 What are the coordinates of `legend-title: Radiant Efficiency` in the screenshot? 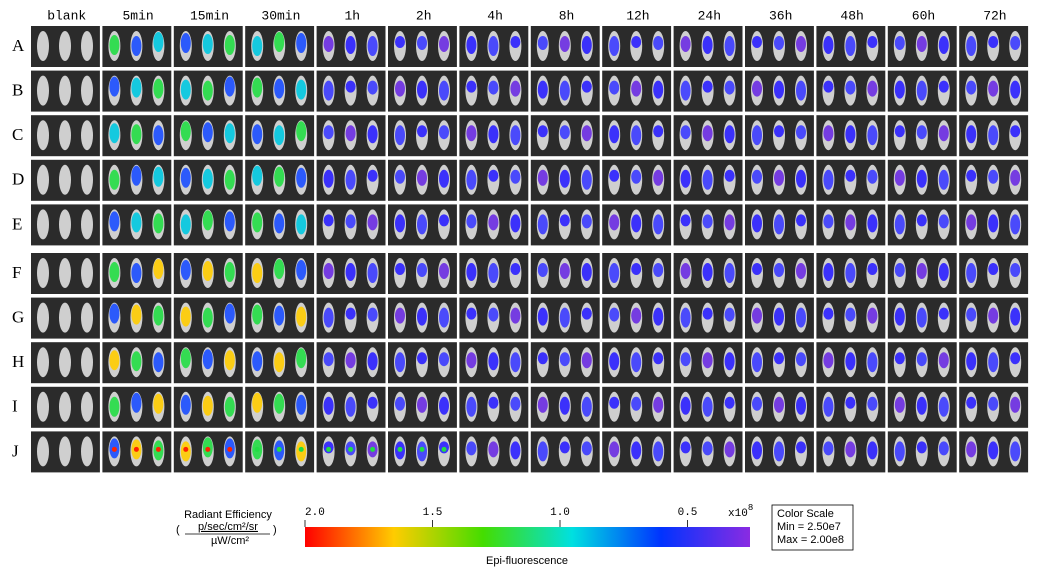 It's located at (228, 515).